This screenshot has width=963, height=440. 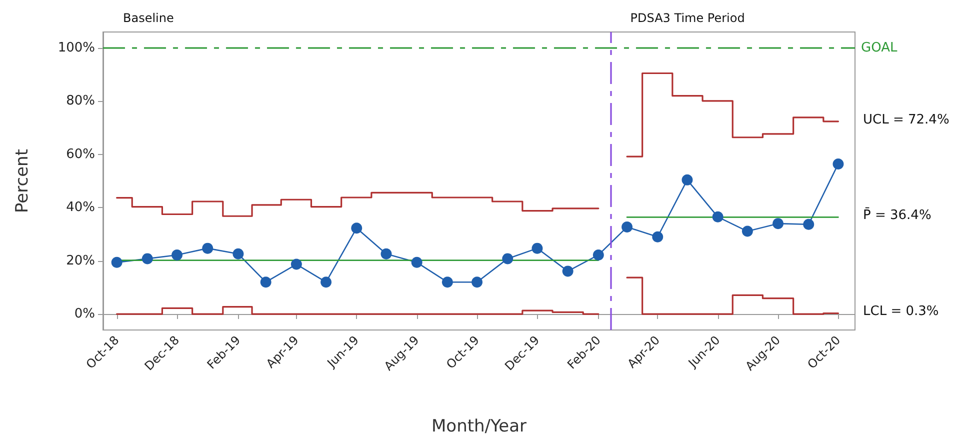 What do you see at coordinates (479, 426) in the screenshot?
I see `x-axis-title: Month/Year` at bounding box center [479, 426].